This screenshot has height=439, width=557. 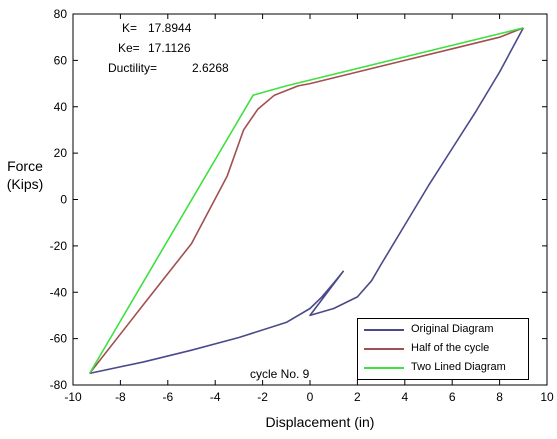 What do you see at coordinates (262, 397) in the screenshot?
I see `x-tick-label: -2` at bounding box center [262, 397].